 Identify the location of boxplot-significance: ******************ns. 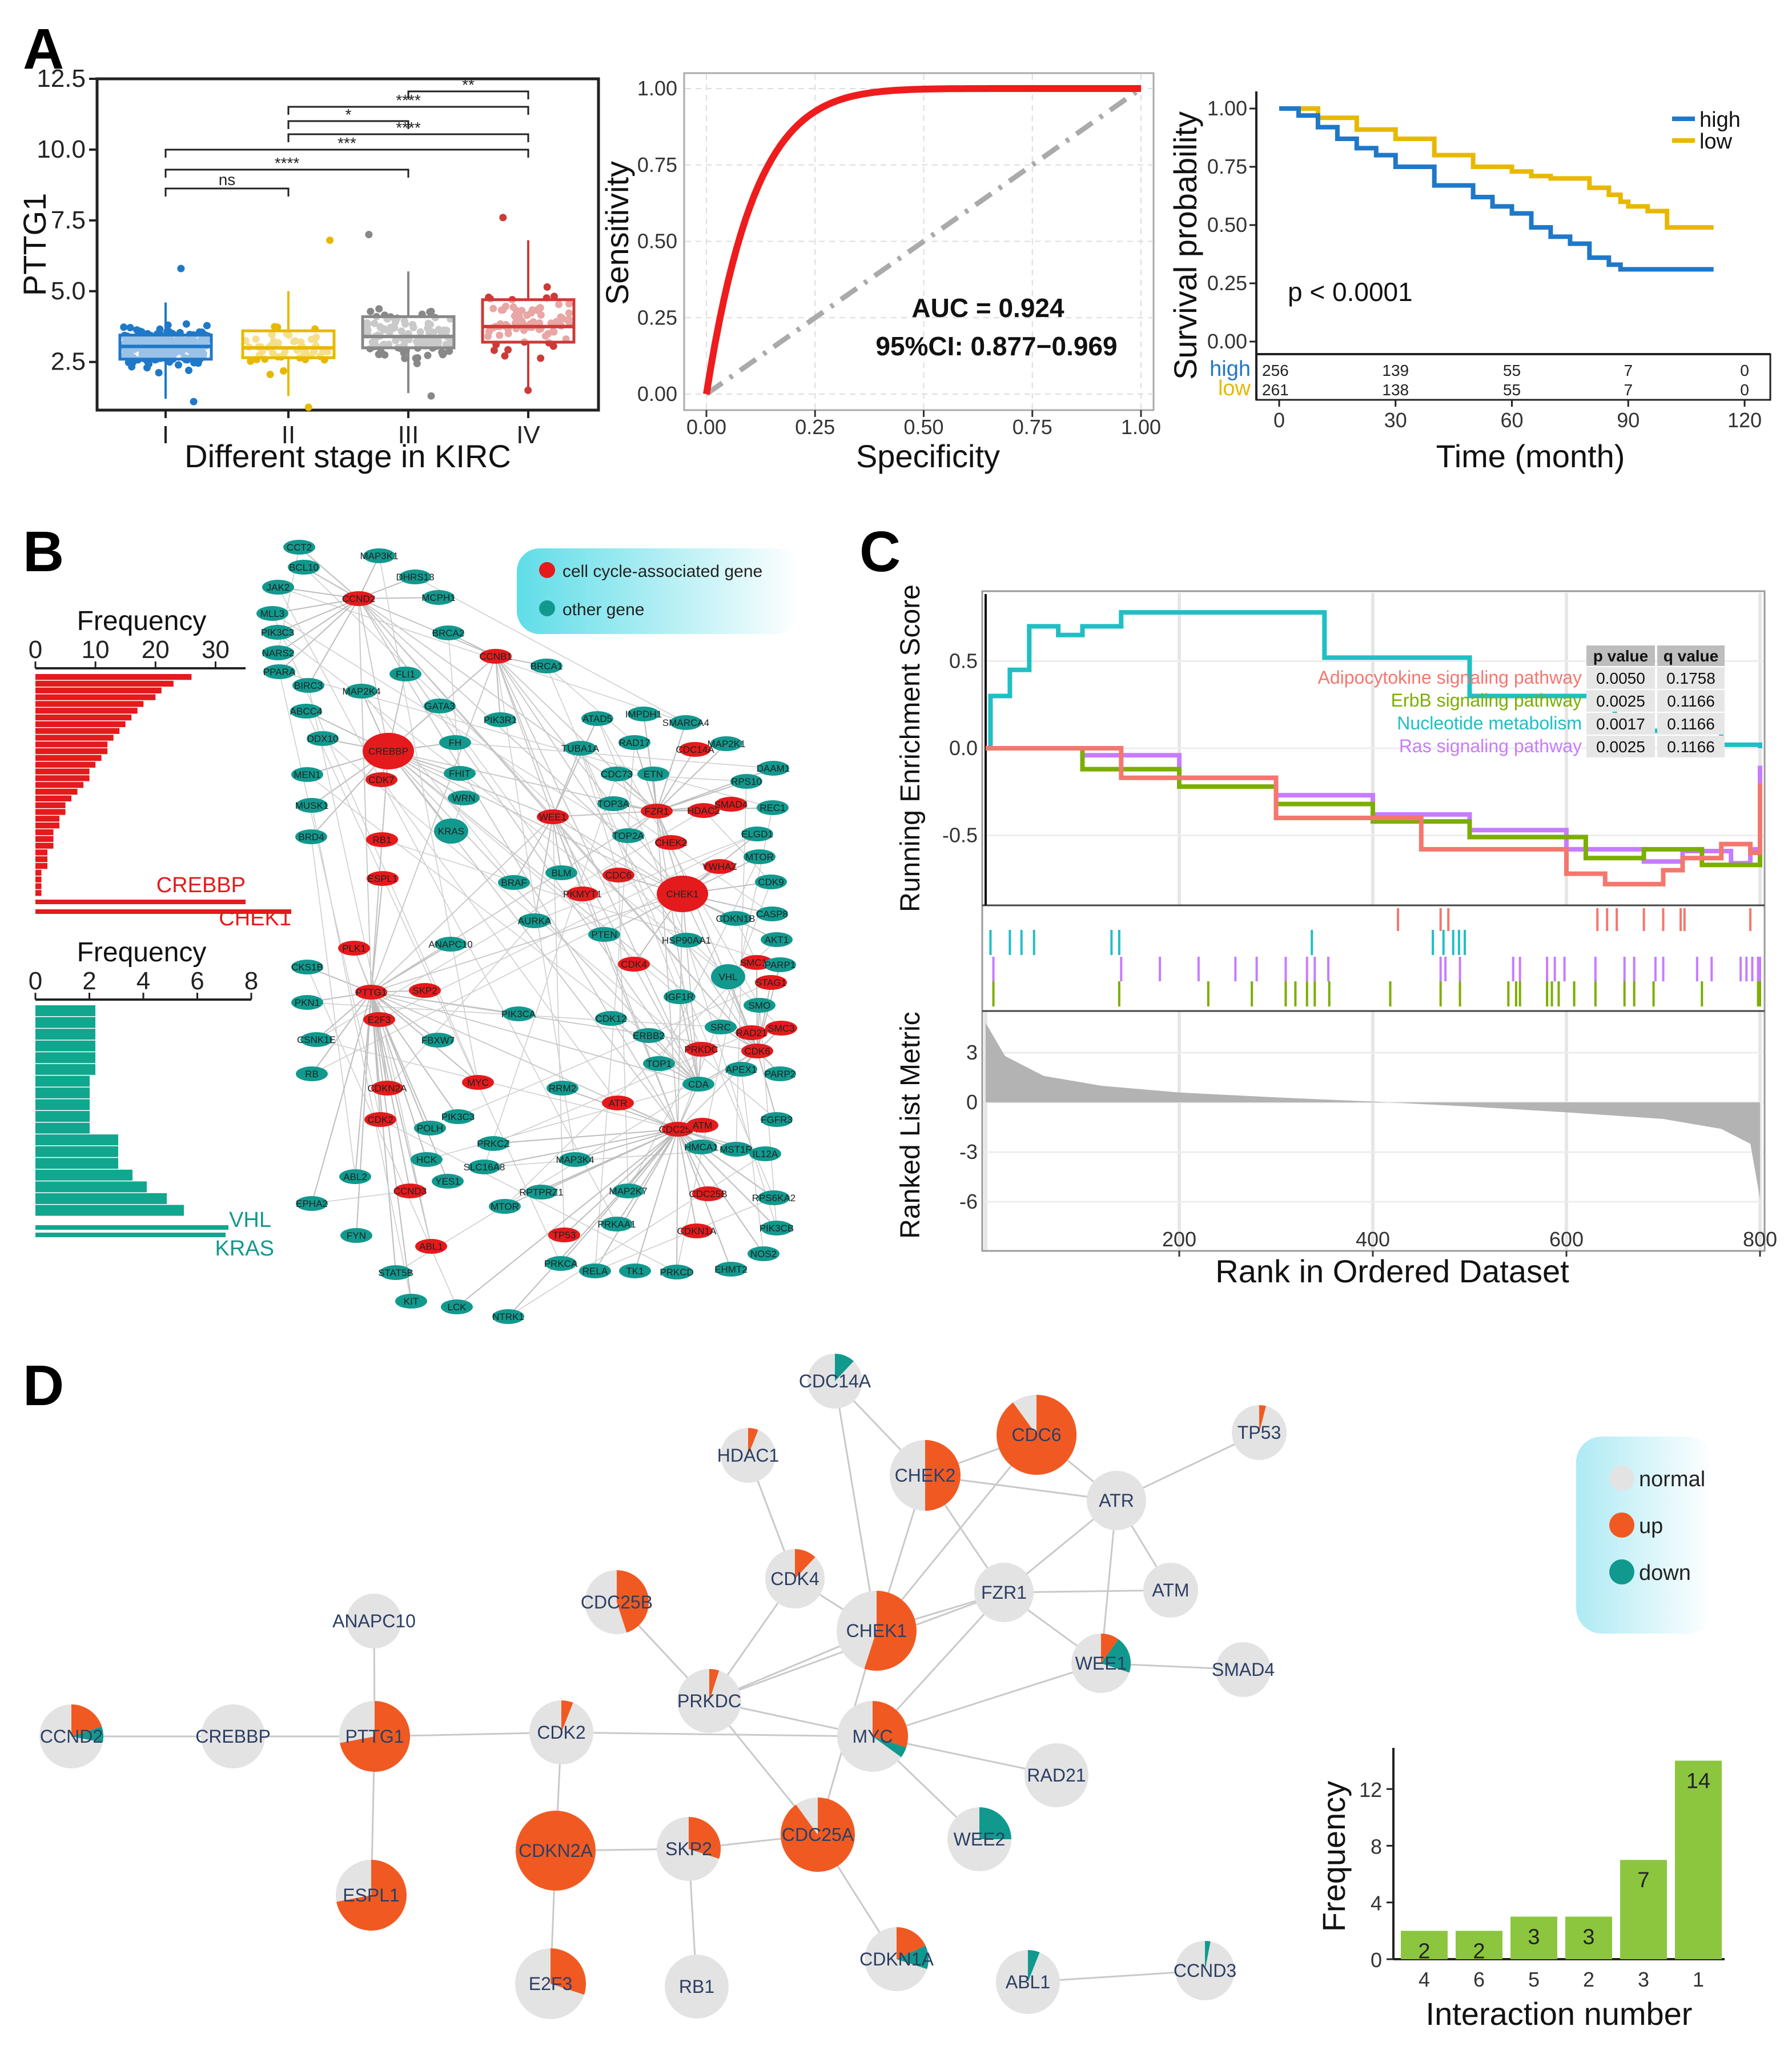
(346, 136).